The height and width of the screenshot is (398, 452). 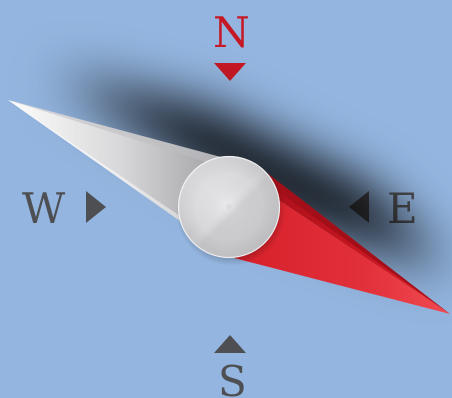 I want to click on hub-icon, so click(x=231, y=210).